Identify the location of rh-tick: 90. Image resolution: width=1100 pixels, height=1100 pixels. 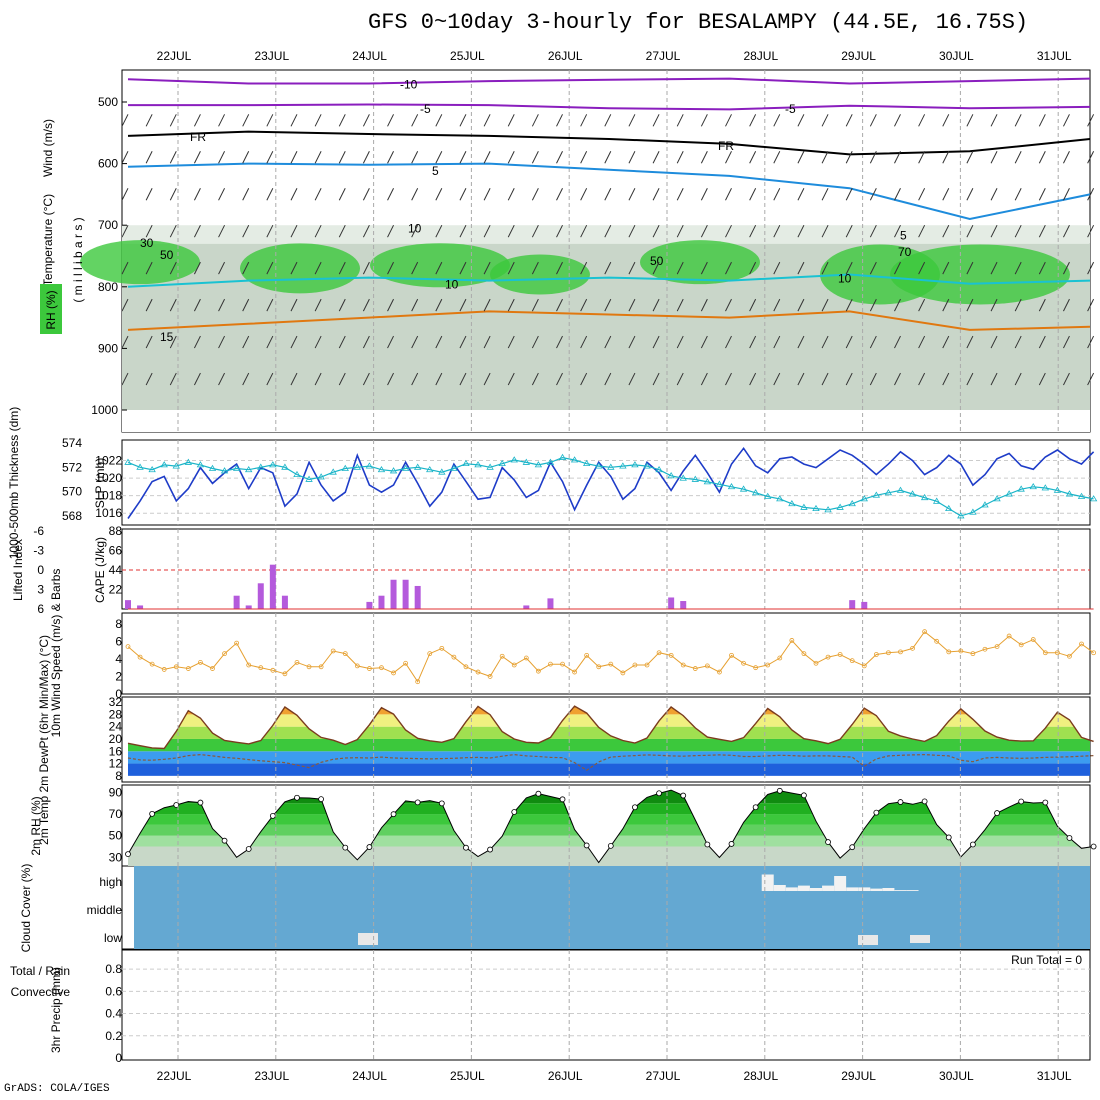
(116, 792).